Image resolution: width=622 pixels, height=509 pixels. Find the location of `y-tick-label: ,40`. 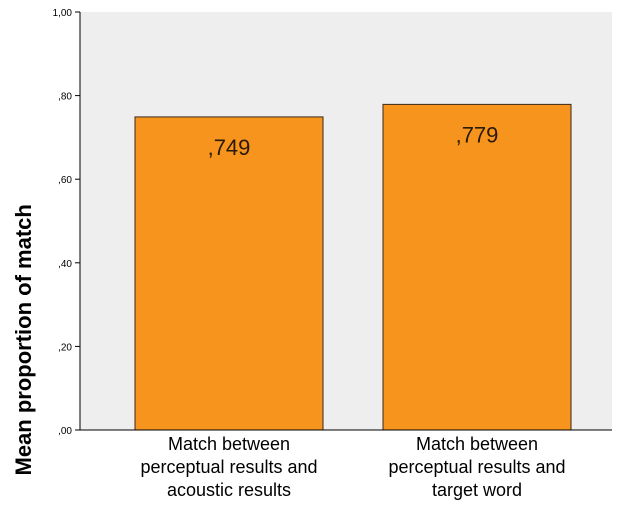

y-tick-label: ,40 is located at coordinates (65, 264).